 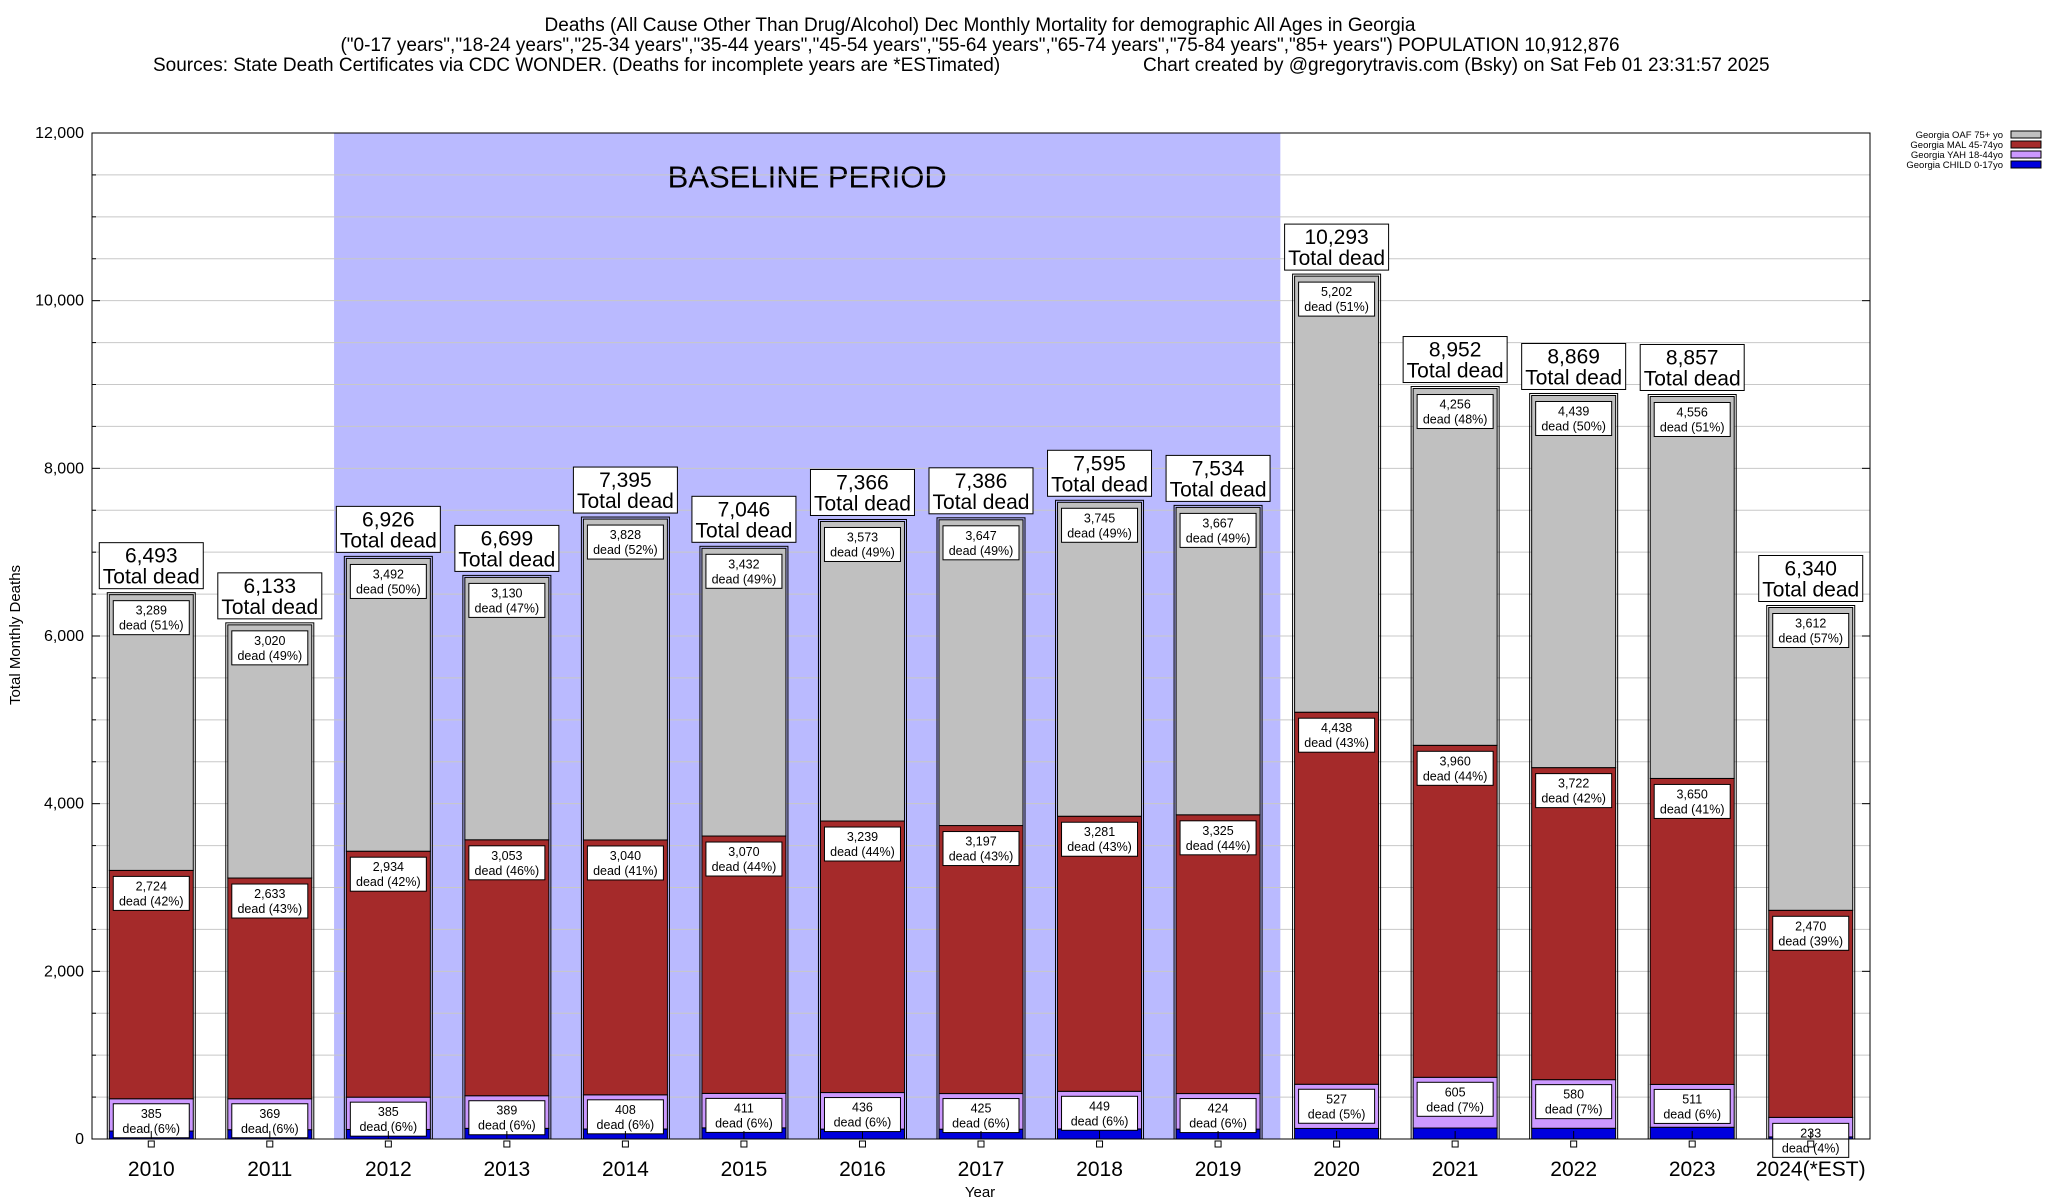 I want to click on yah-label-value: 385, so click(x=151, y=1114).